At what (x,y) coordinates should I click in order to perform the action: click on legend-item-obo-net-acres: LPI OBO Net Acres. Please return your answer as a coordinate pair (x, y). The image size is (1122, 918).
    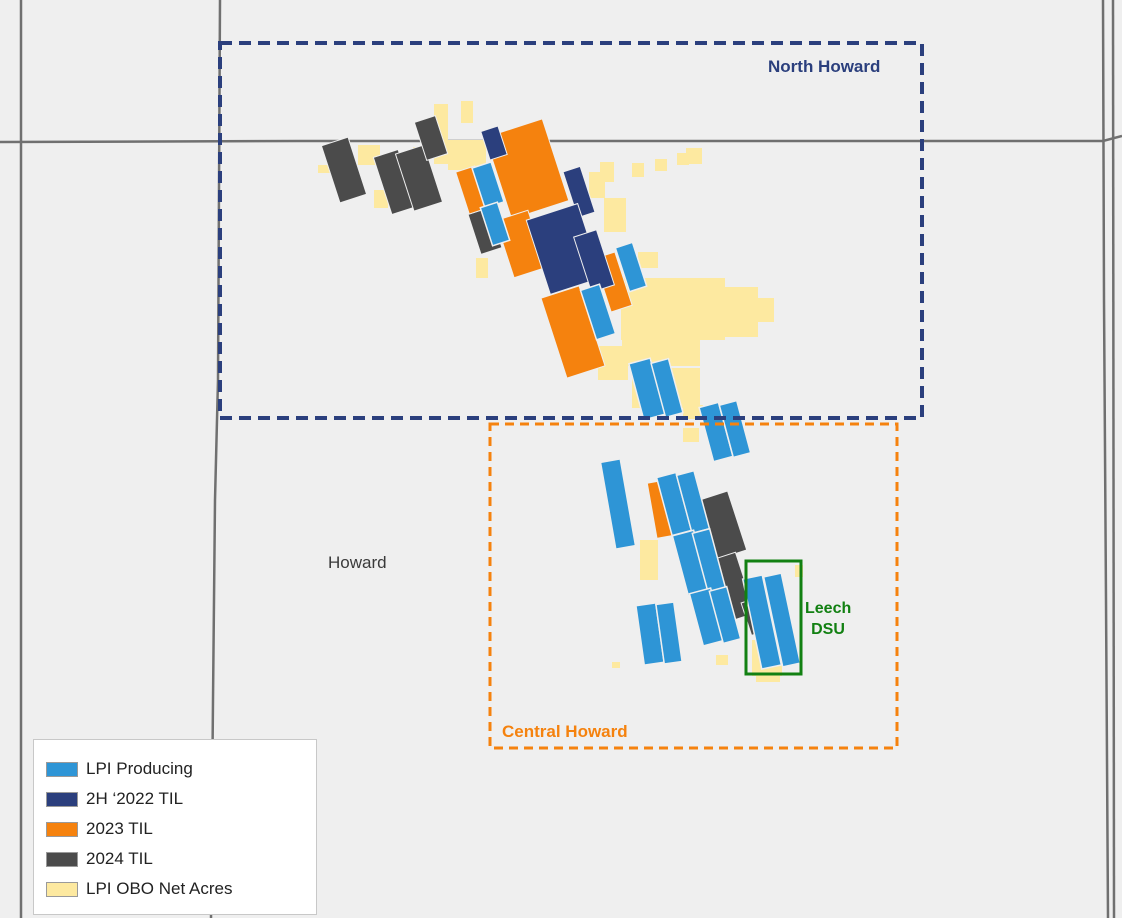
    Looking at the image, I should click on (181, 889).